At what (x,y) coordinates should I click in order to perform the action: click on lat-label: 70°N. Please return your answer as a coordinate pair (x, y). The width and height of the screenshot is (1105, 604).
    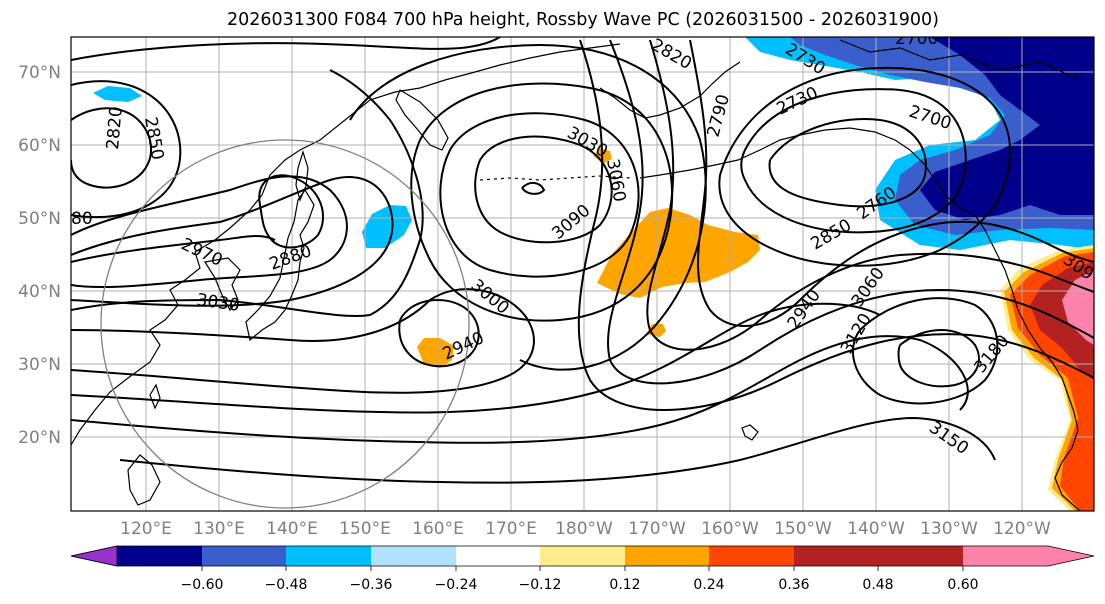
    Looking at the image, I should click on (39, 73).